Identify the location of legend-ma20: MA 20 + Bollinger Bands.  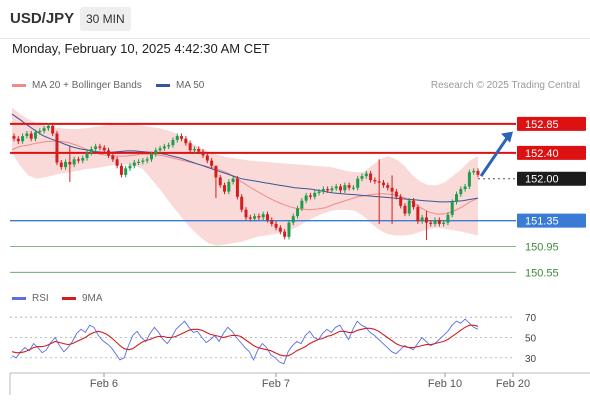
(77, 85).